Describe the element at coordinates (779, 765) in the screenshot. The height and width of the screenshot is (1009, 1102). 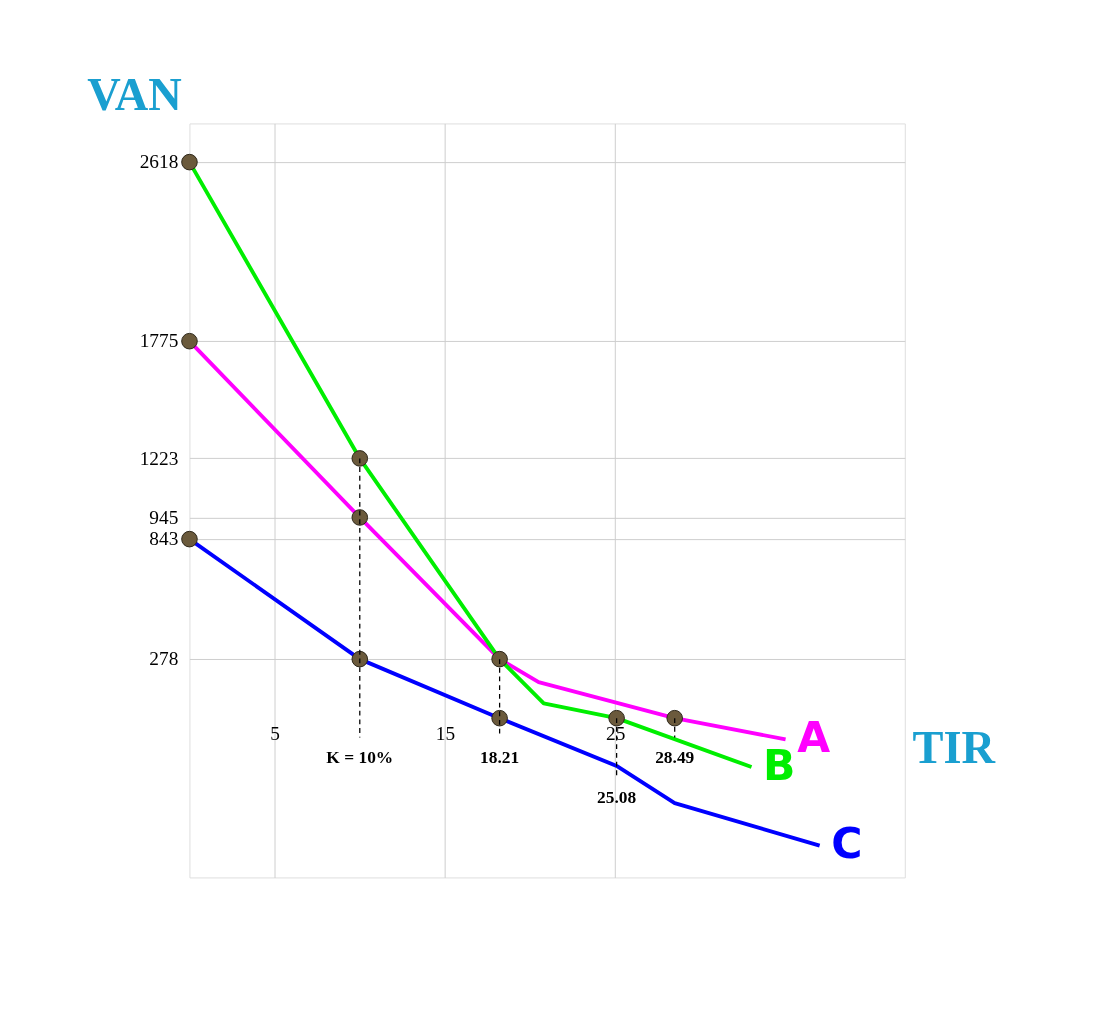
I see `series-label: B` at that location.